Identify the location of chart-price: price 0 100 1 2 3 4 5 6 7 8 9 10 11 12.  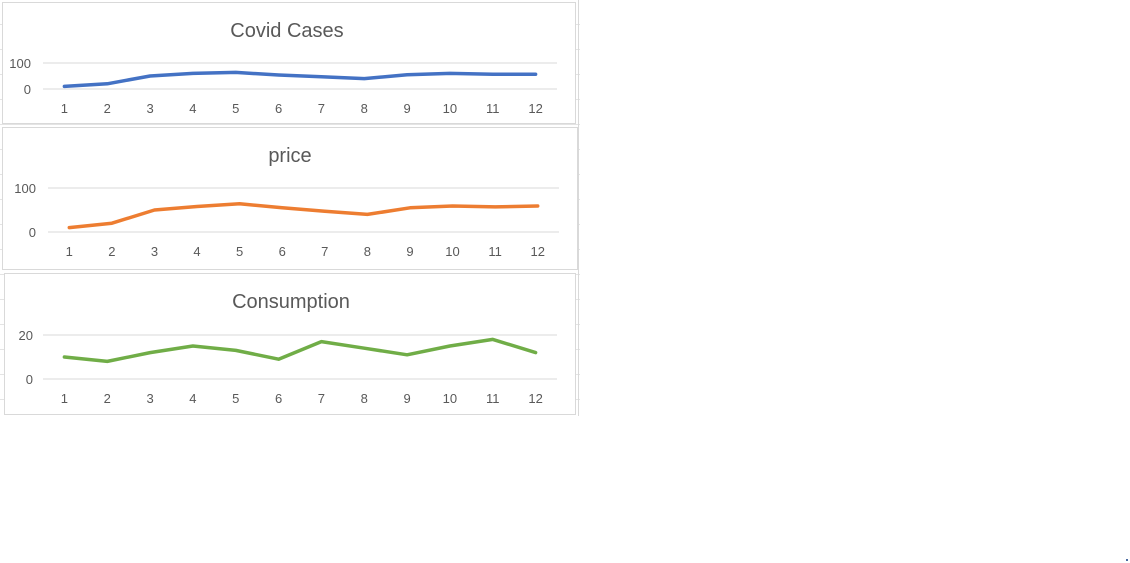
(290, 198).